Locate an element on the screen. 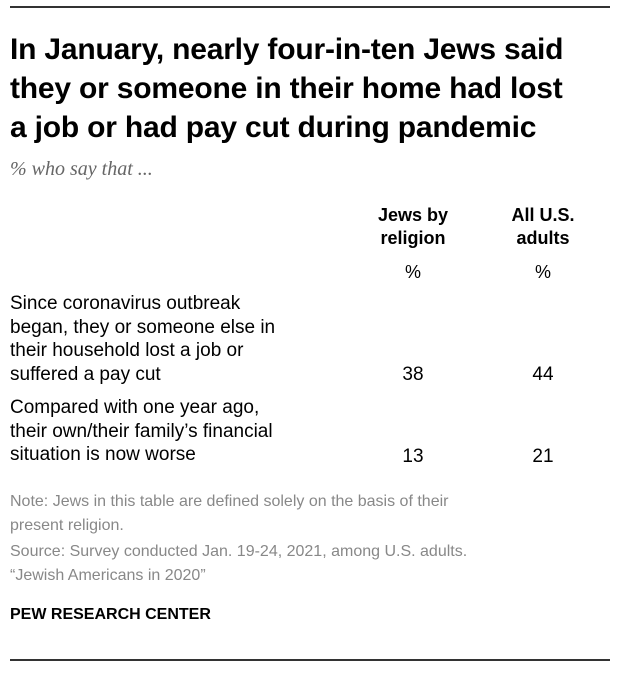  table-cell-jews-finances-worse: 13 is located at coordinates (413, 456).